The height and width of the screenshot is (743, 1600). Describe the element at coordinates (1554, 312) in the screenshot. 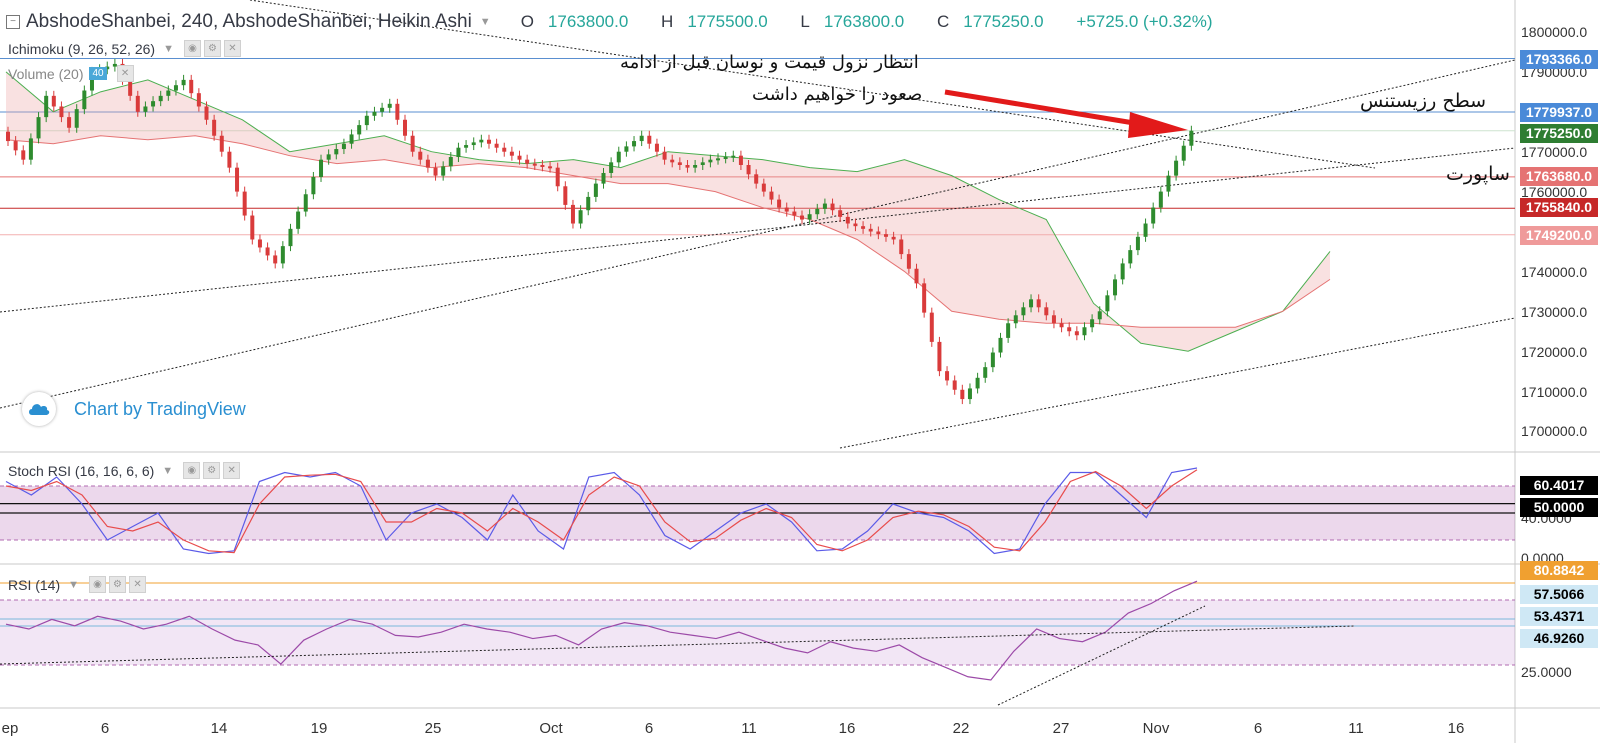

I see `y-tick-label: 1730000.0` at that location.